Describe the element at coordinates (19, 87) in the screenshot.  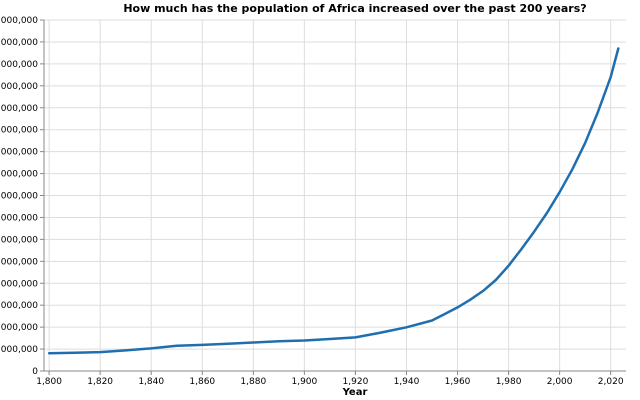
I see `y-tick-label: 1,300,000,000` at that location.